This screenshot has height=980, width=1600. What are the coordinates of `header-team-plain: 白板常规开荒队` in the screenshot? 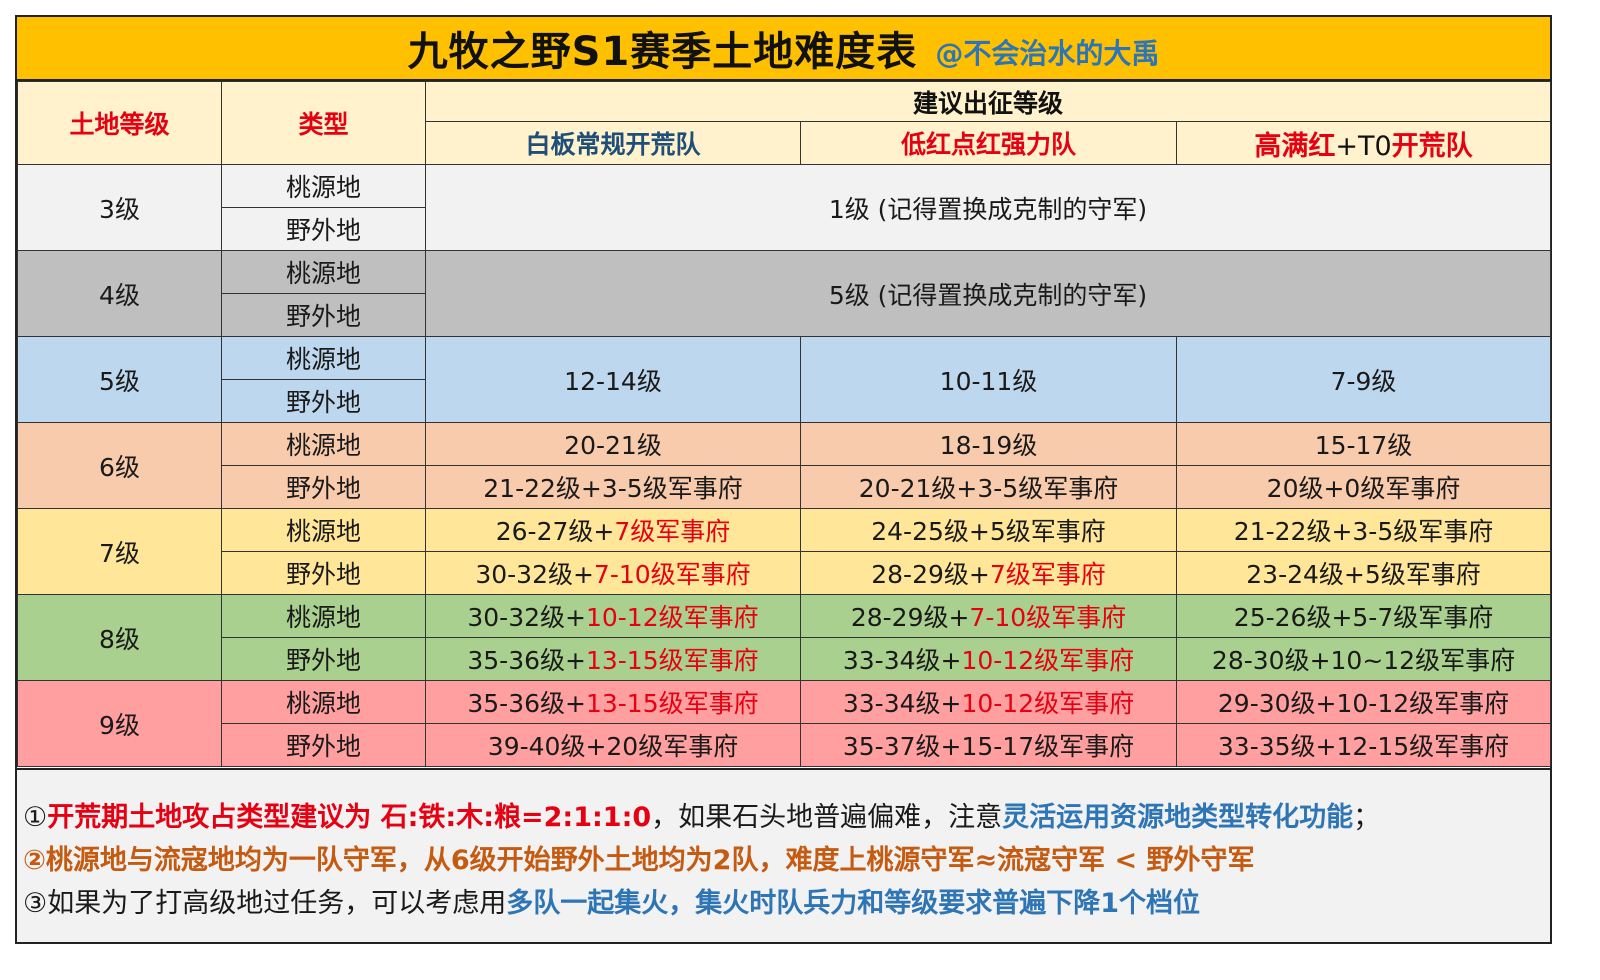 It's located at (613, 143).